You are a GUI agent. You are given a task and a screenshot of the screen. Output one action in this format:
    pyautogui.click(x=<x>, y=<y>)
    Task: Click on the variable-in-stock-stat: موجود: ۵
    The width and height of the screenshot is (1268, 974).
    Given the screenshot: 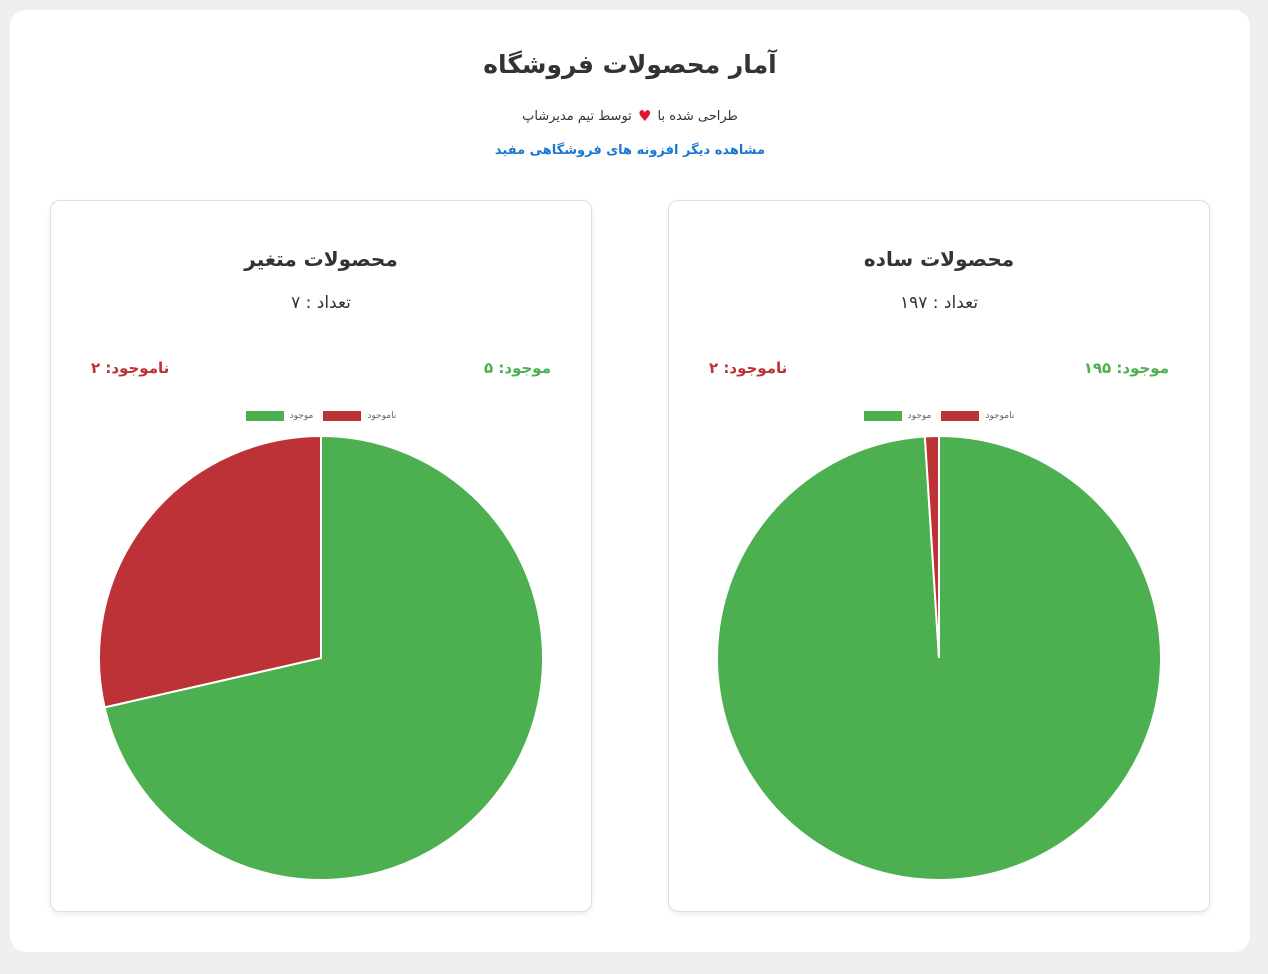 What is the action you would take?
    pyautogui.click(x=517, y=368)
    